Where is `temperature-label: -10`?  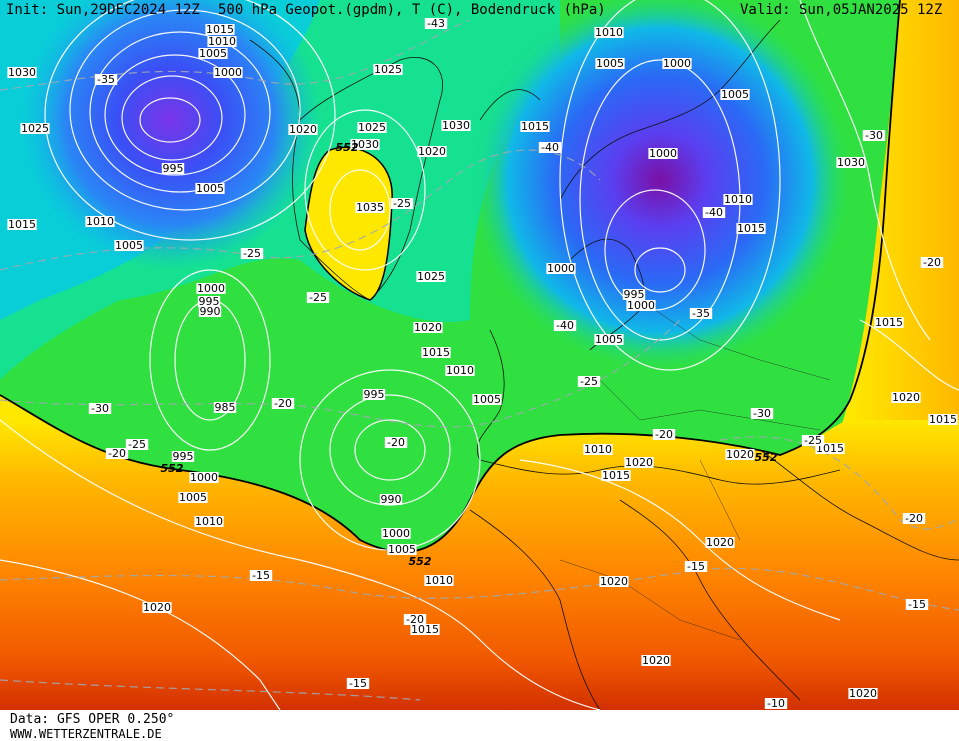
temperature-label: -10 is located at coordinates (776, 703).